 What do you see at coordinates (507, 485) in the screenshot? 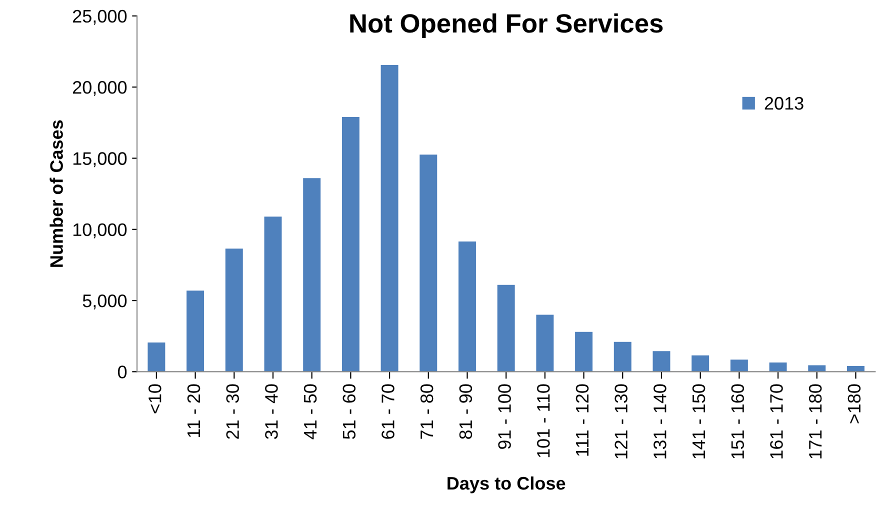
I see `x-axis-title: Days to Close` at bounding box center [507, 485].